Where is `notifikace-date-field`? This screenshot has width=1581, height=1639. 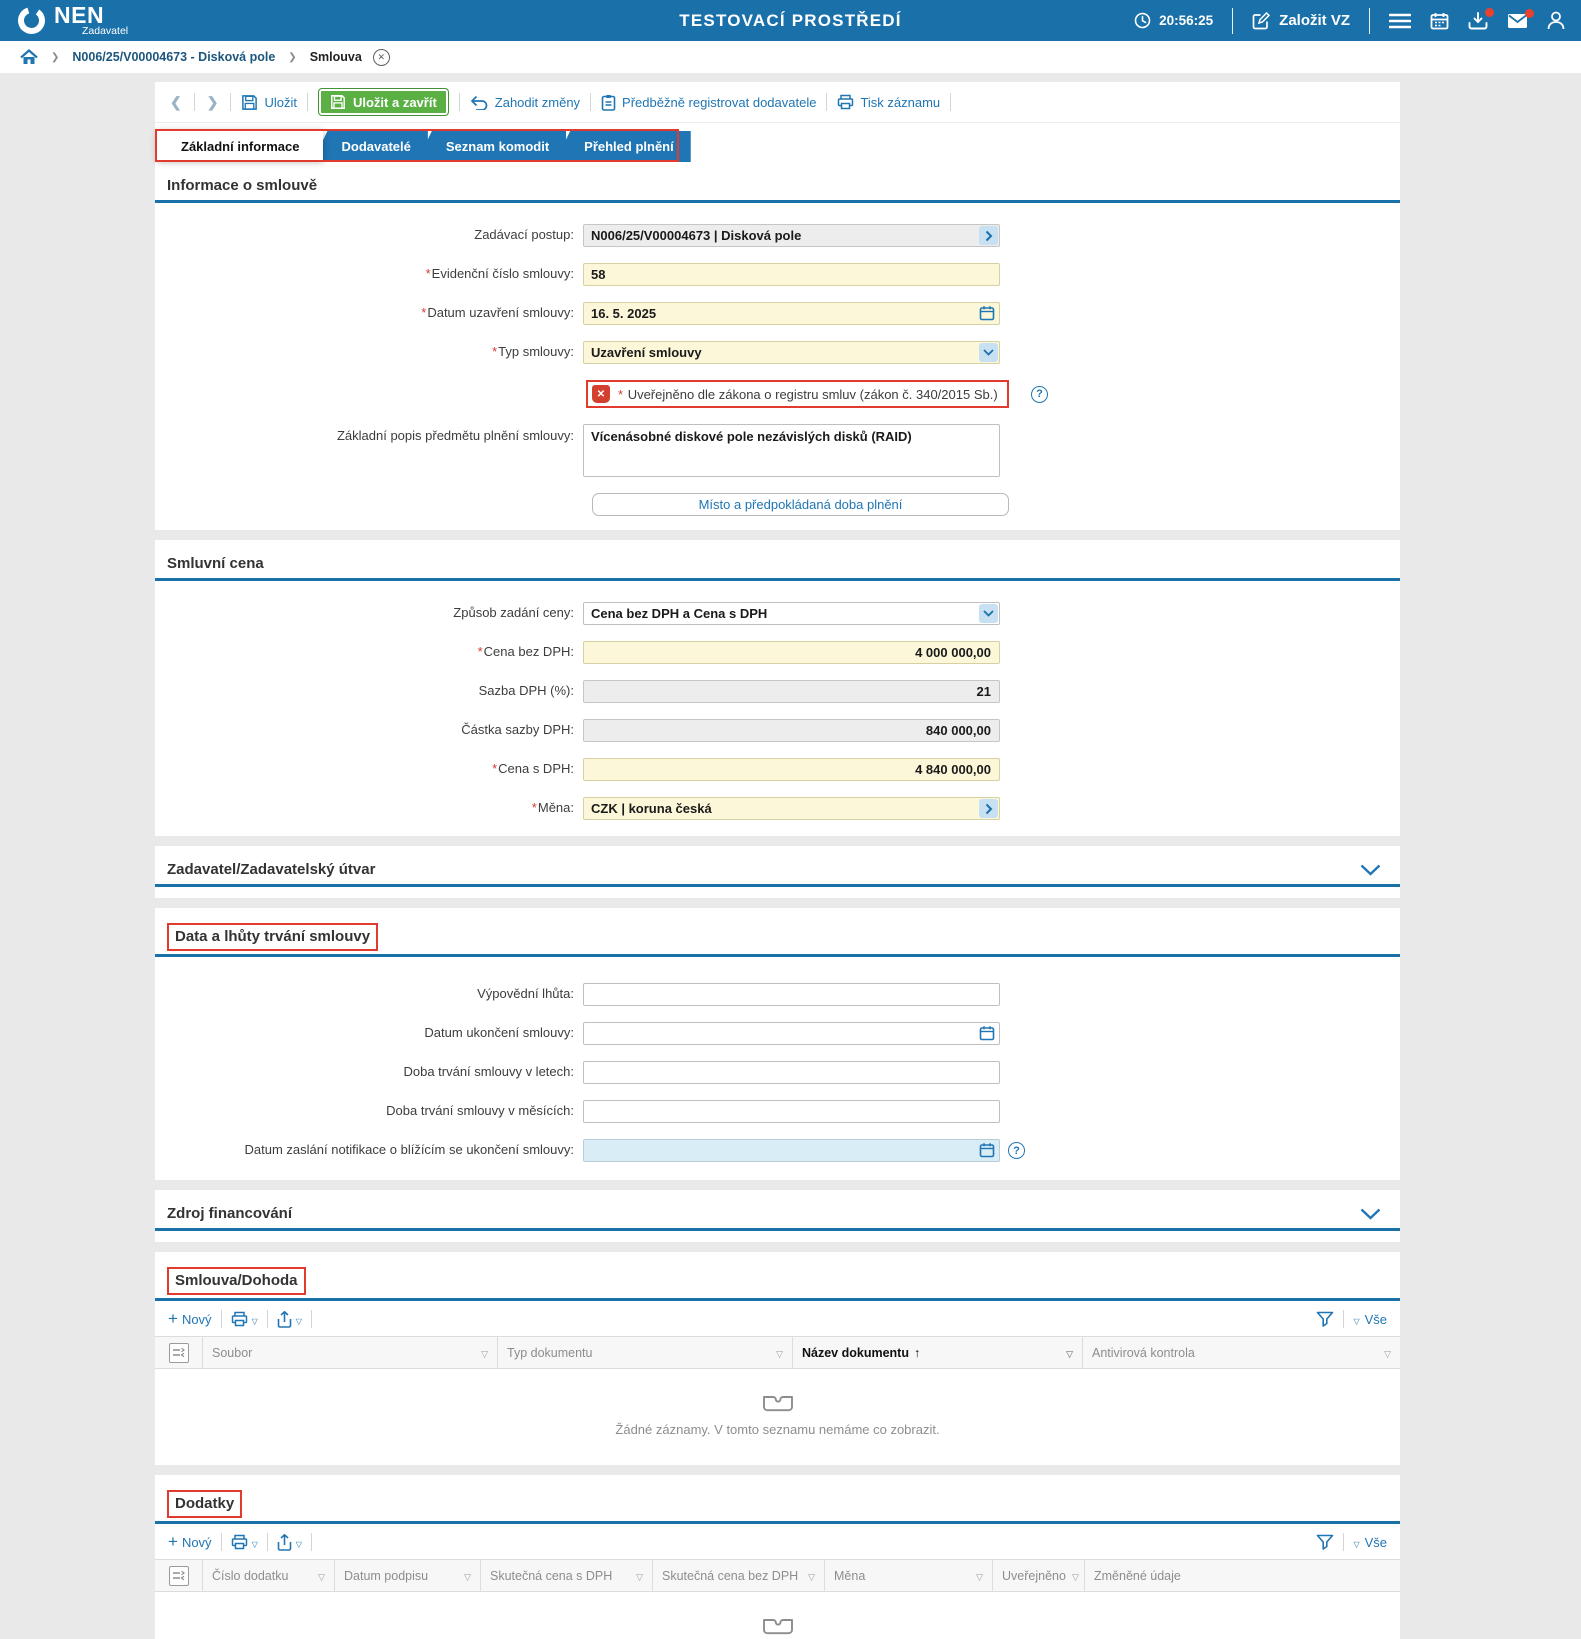 notifikace-date-field is located at coordinates (791, 1150).